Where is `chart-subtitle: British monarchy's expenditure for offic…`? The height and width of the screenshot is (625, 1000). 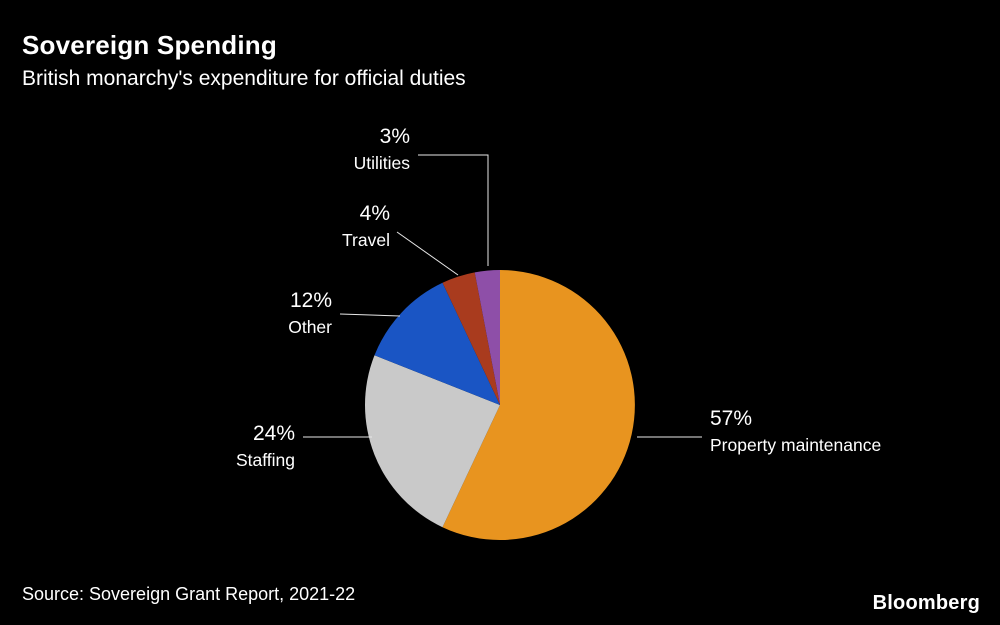 chart-subtitle: British monarchy's expenditure for offic… is located at coordinates (244, 78).